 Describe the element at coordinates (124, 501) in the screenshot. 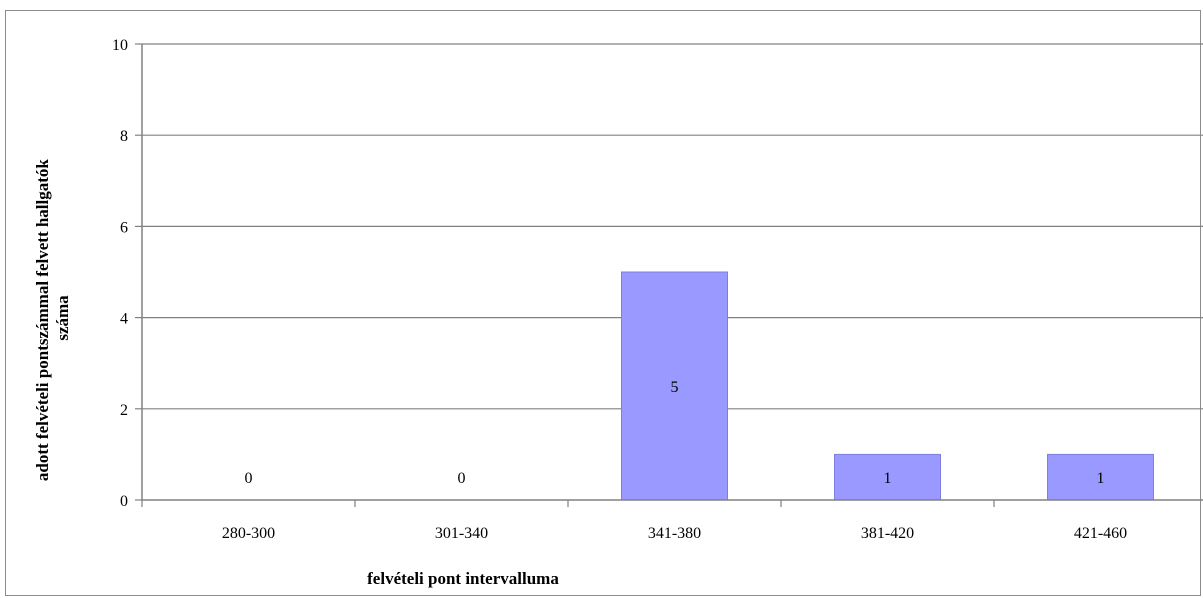

I see `y-tick-label: 0` at that location.